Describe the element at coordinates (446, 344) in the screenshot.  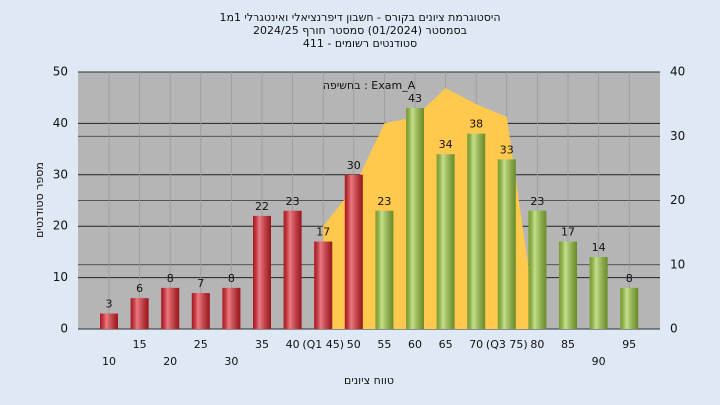
I see `x-tick-label: 65` at that location.